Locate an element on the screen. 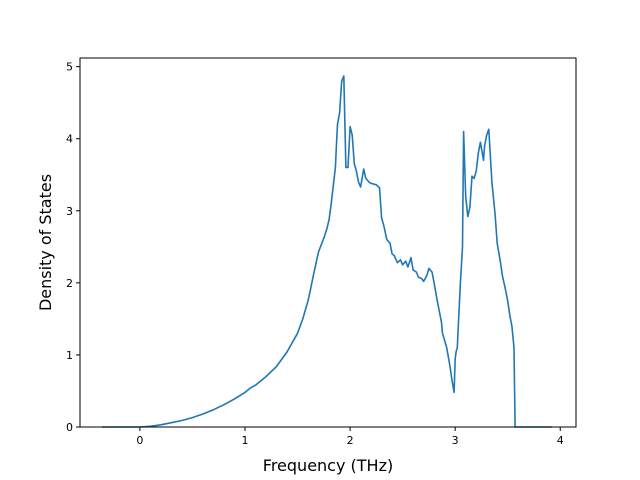 This screenshot has width=640, height=480. y-tick-label: 1 is located at coordinates (69, 355).